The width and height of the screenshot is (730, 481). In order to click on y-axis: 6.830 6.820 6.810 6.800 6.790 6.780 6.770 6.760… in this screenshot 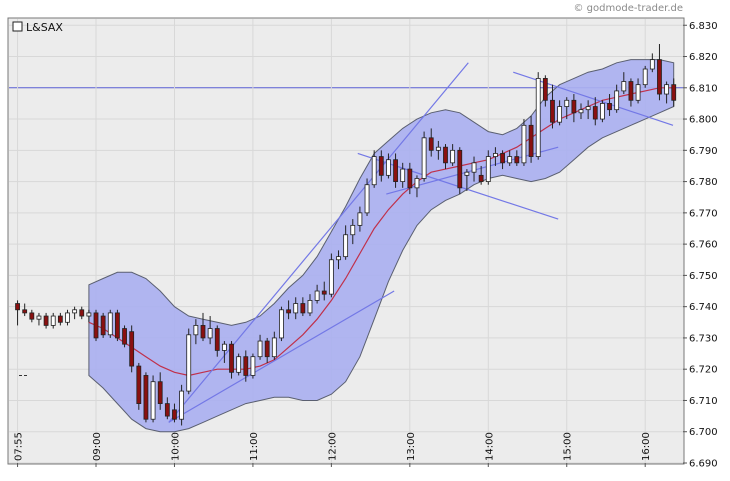, I will do `click(700, 245)`.